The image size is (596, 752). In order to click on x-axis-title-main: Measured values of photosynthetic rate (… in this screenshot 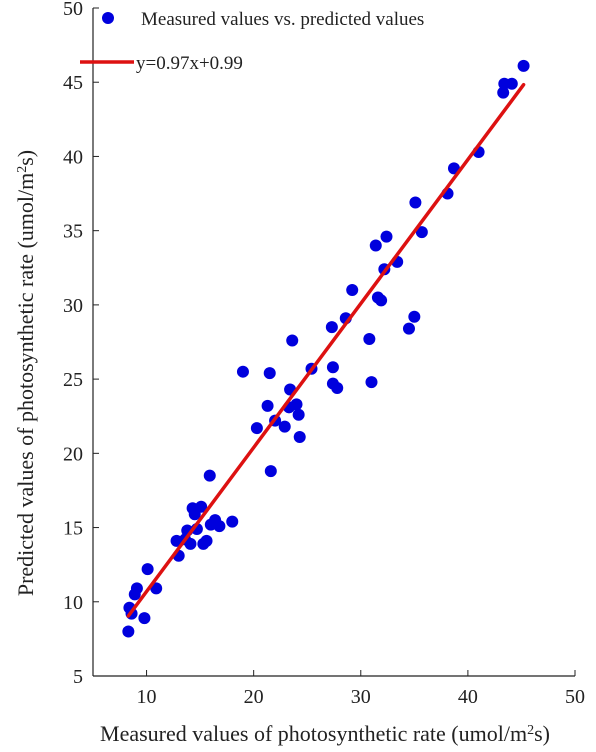, I will do `click(313, 733)`.